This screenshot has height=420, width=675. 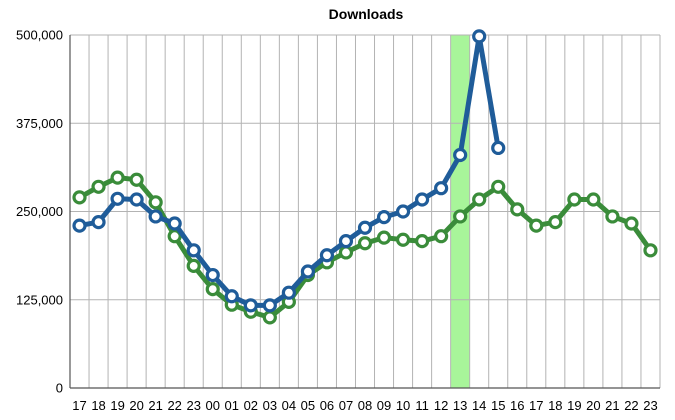 What do you see at coordinates (232, 405) in the screenshot?
I see `x-tick-label: 01` at bounding box center [232, 405].